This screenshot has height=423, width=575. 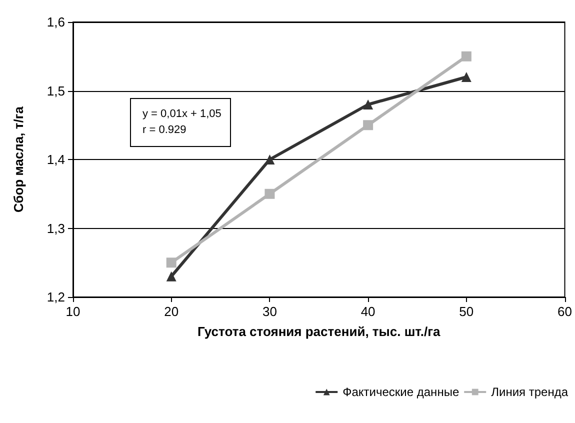 What do you see at coordinates (368, 311) in the screenshot?
I see `x-tick-label: 40` at bounding box center [368, 311].